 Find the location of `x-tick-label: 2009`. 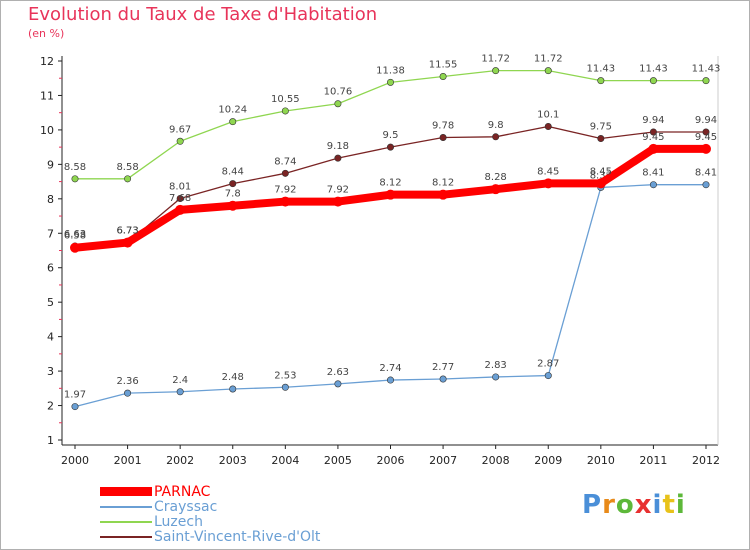

x-tick-label: 2009 is located at coordinates (548, 460).